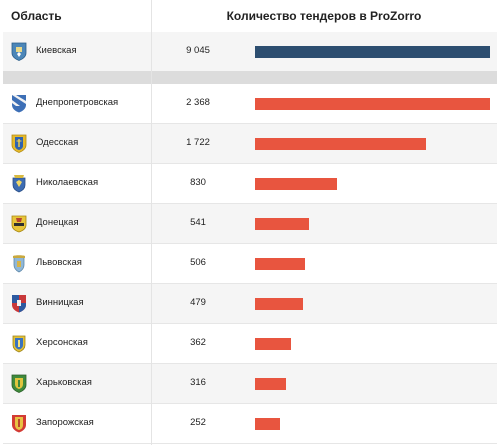 This screenshot has height=445, width=500. Describe the element at coordinates (296, 184) in the screenshot. I see `bar-mykolaiv` at that location.